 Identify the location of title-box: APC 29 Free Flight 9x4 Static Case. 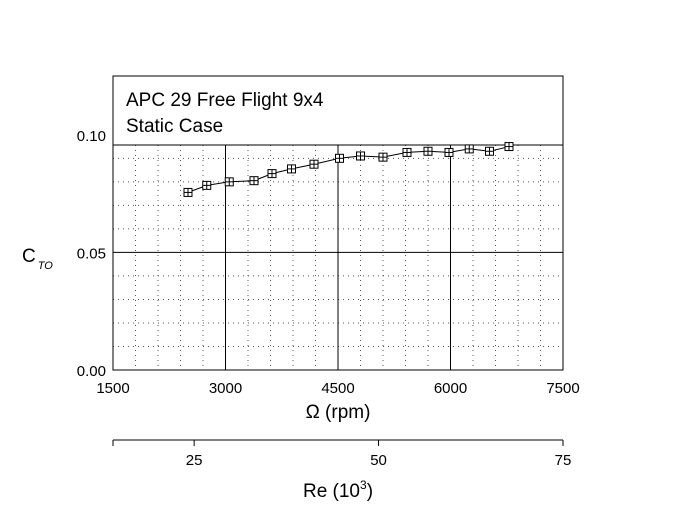
(338, 110).